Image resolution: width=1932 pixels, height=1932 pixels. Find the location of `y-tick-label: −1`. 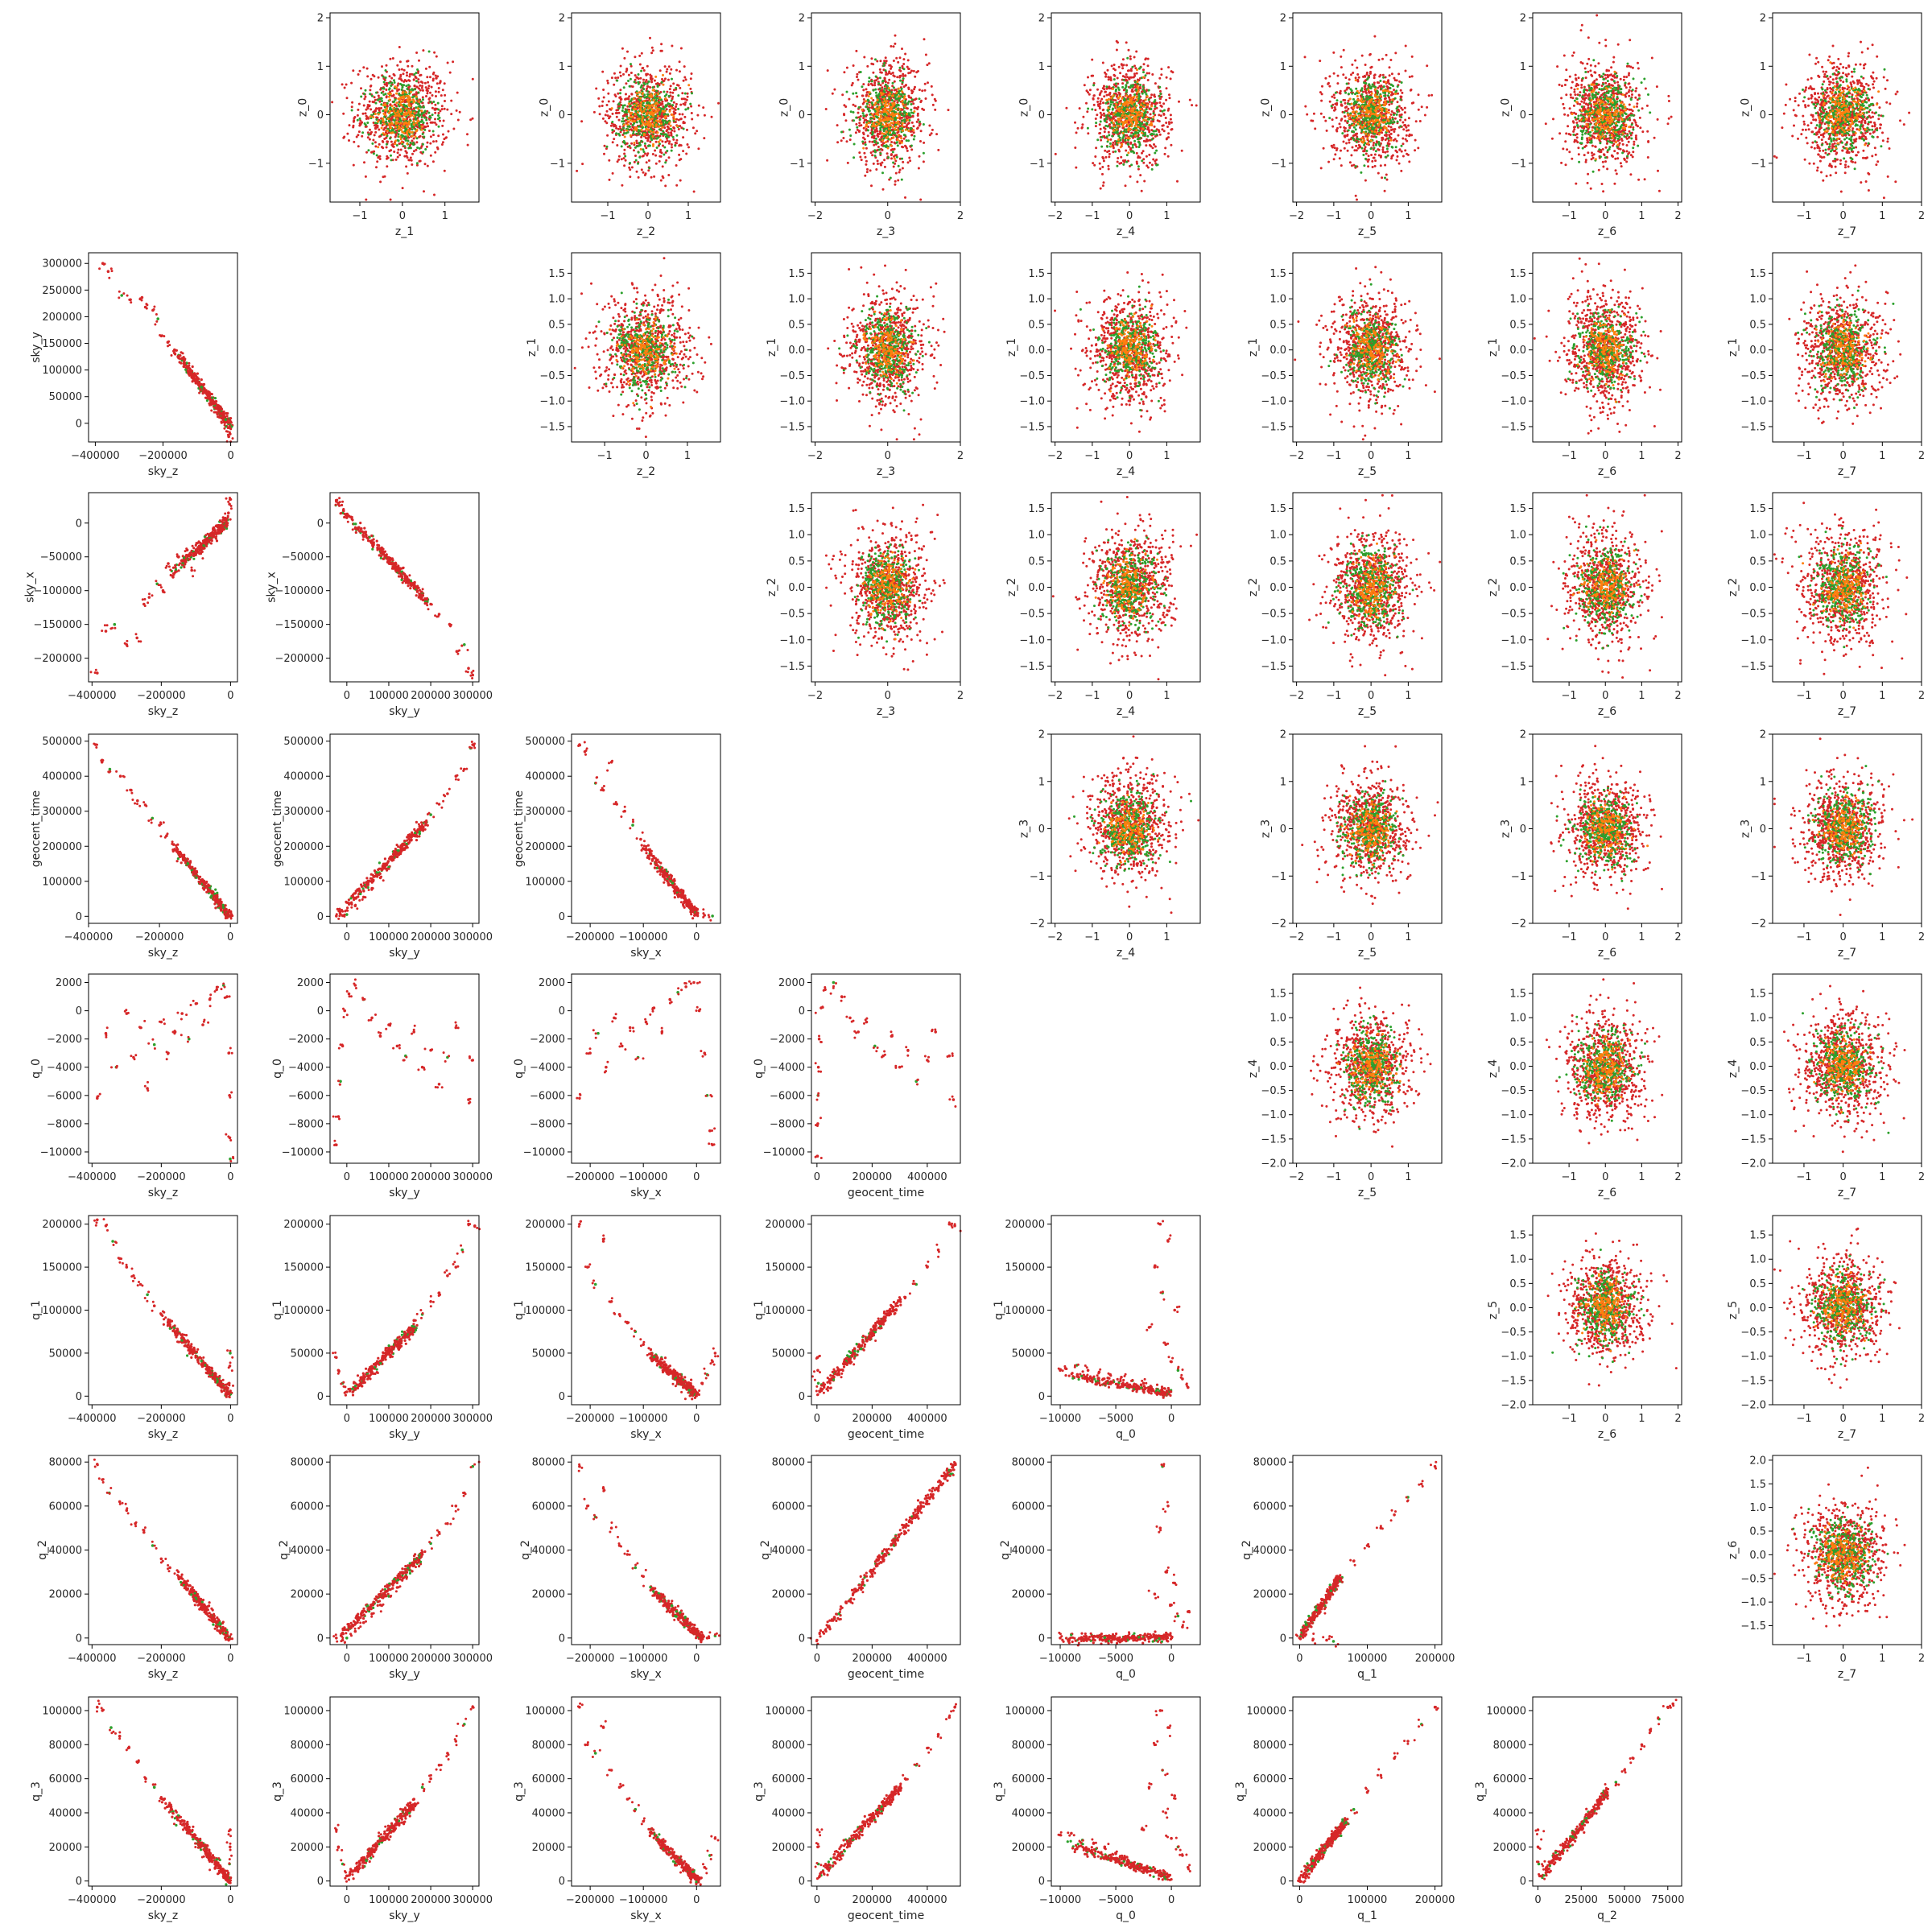

y-tick-label: −1 is located at coordinates (316, 164).